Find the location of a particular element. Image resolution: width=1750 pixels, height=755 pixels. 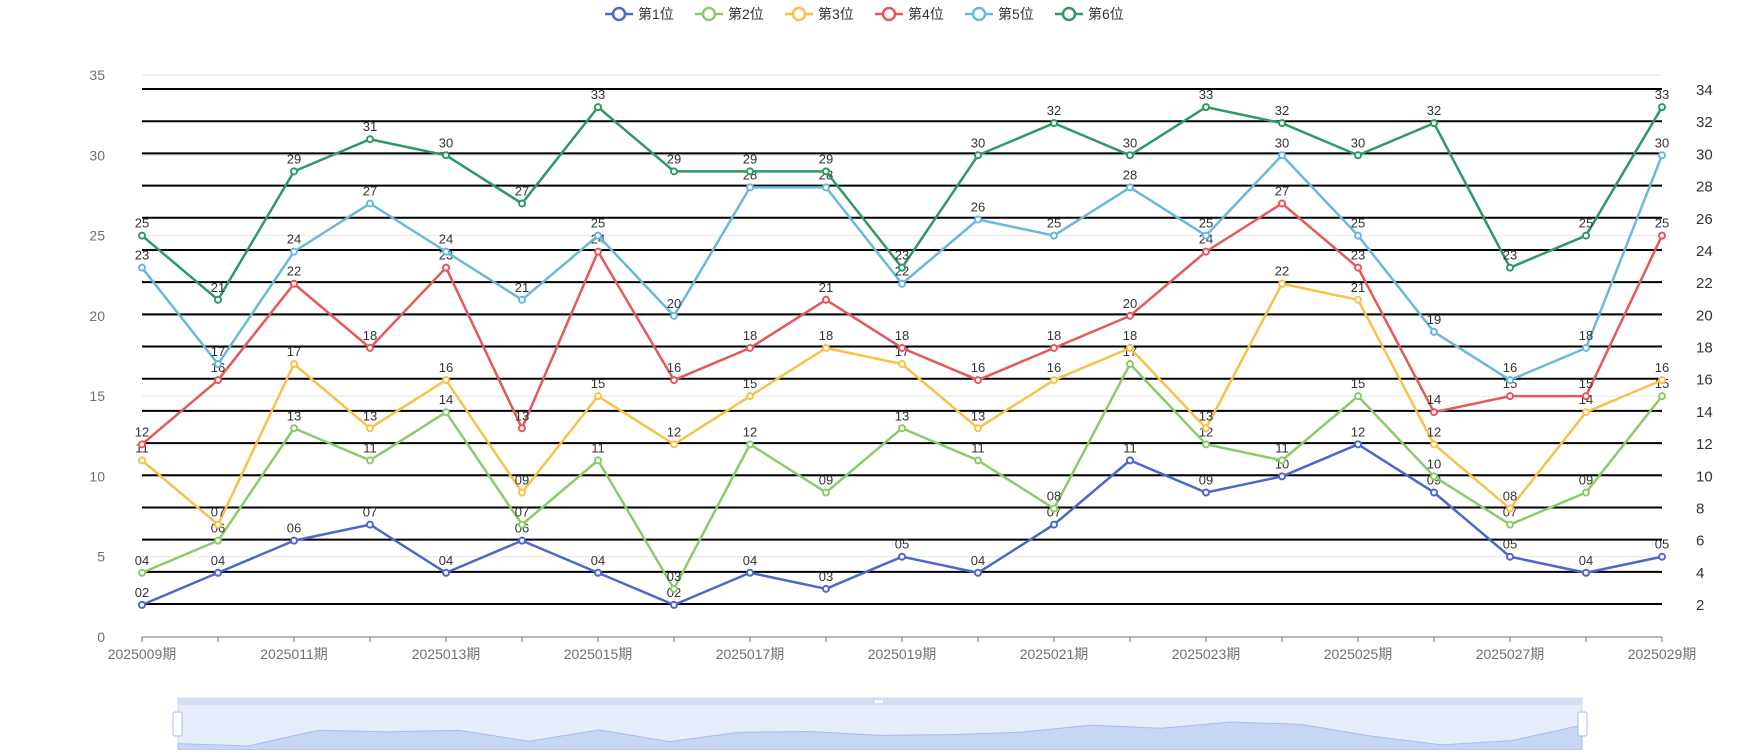

data-zoom-slider is located at coordinates (880, 724).